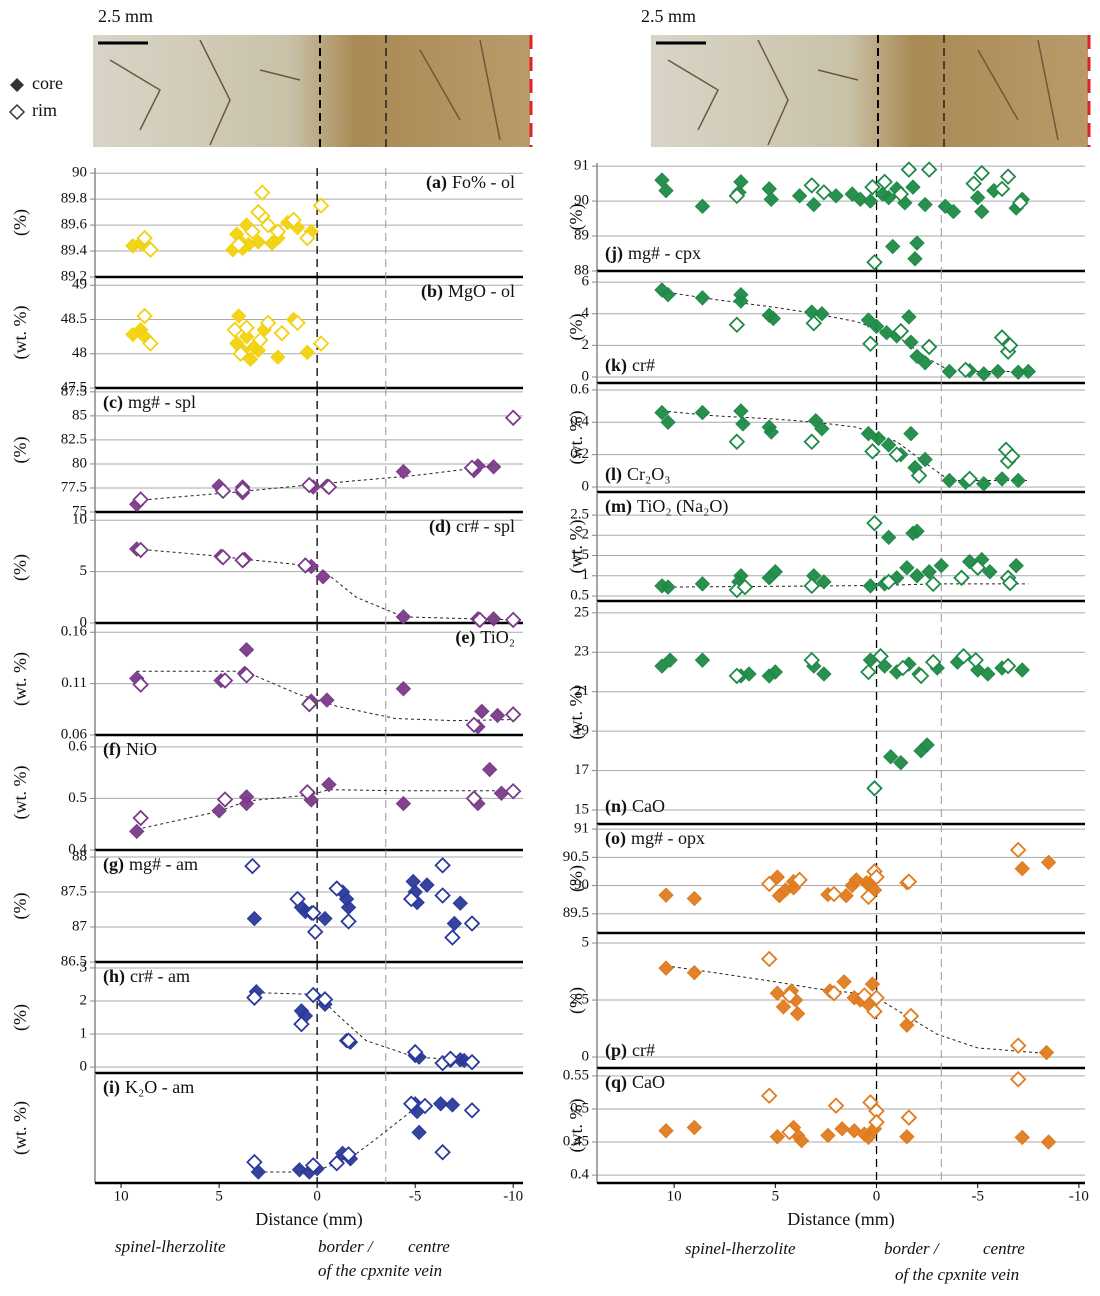 The image size is (1100, 1296). I want to click on y-tick-label: 47.5, so click(74, 387).